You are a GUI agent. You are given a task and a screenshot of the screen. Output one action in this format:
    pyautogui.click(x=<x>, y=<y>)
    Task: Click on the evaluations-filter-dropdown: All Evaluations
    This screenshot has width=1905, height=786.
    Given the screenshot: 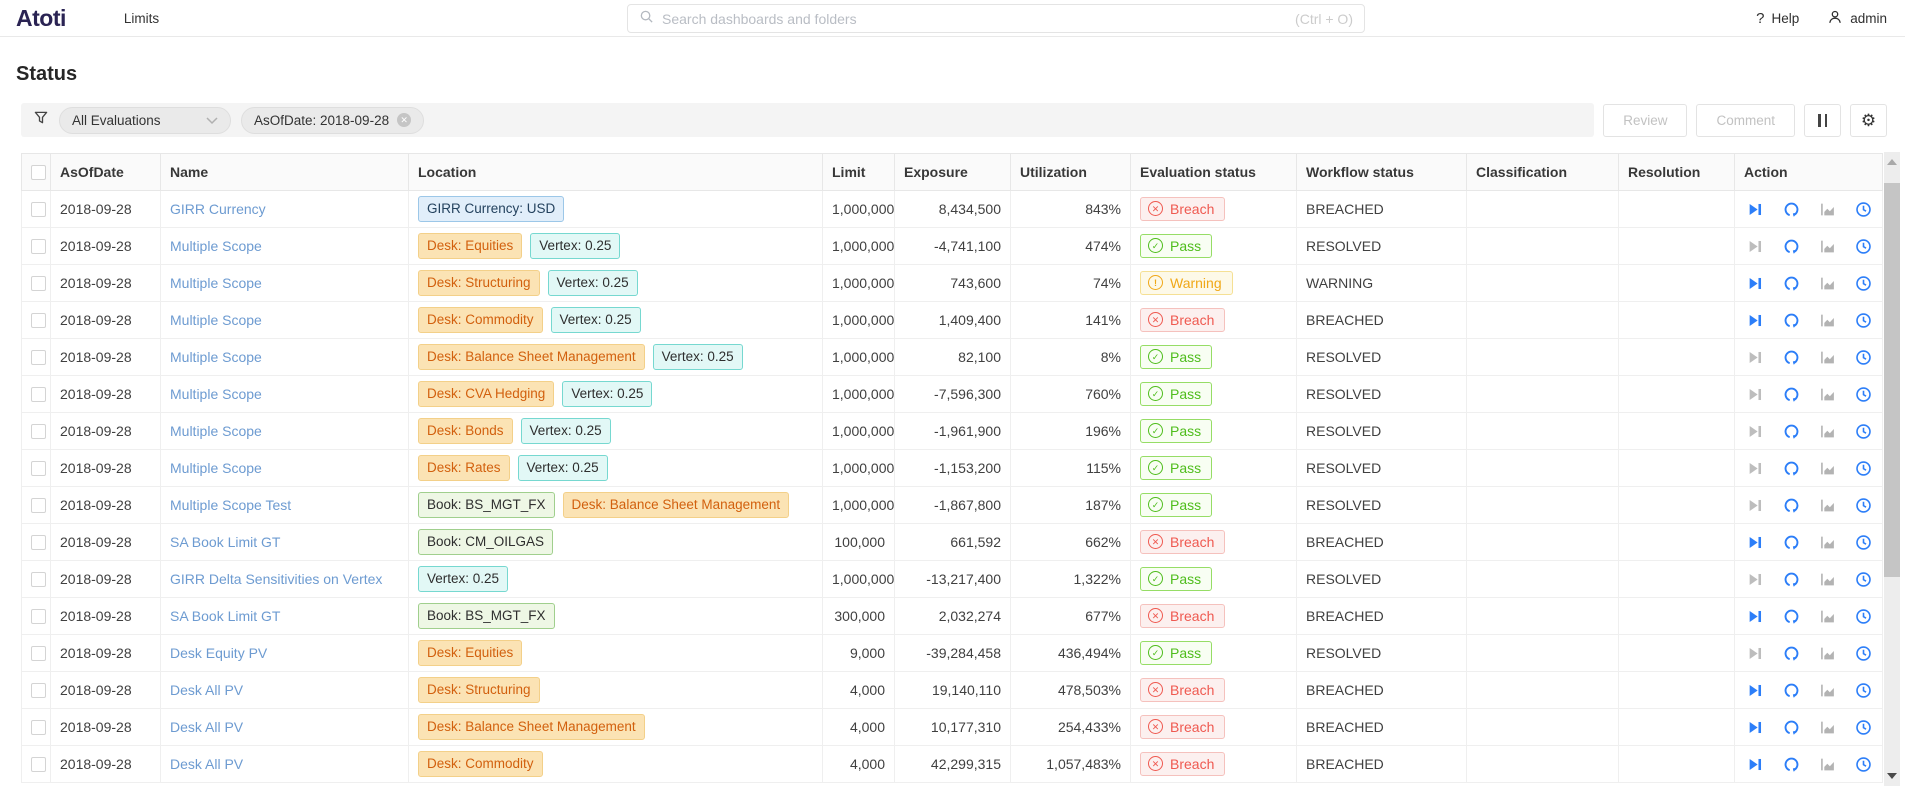 What is the action you would take?
    pyautogui.click(x=145, y=120)
    